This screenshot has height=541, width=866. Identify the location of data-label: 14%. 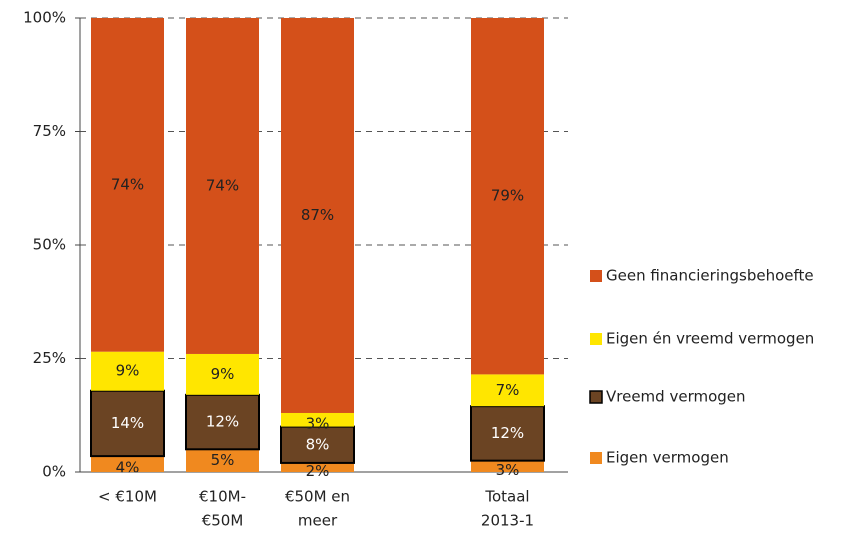
(127, 423).